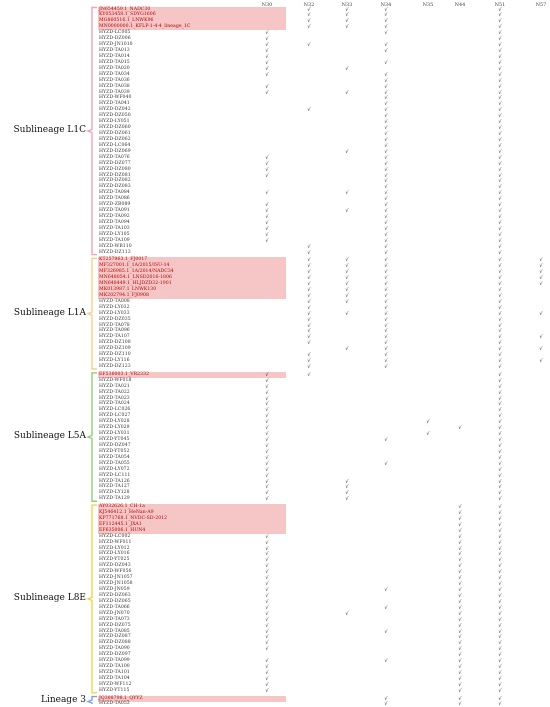 The image size is (550, 707). Describe the element at coordinates (323, 649) in the screenshot. I see `table-row: HYZD-TA090 √ √ √` at that location.